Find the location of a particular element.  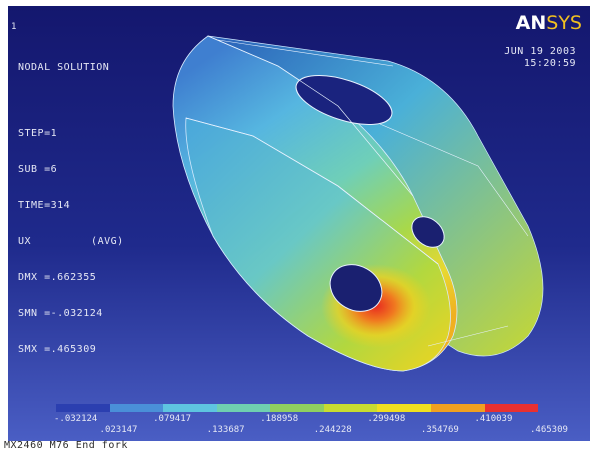

solution-sub: SUB =6 is located at coordinates (38, 169).